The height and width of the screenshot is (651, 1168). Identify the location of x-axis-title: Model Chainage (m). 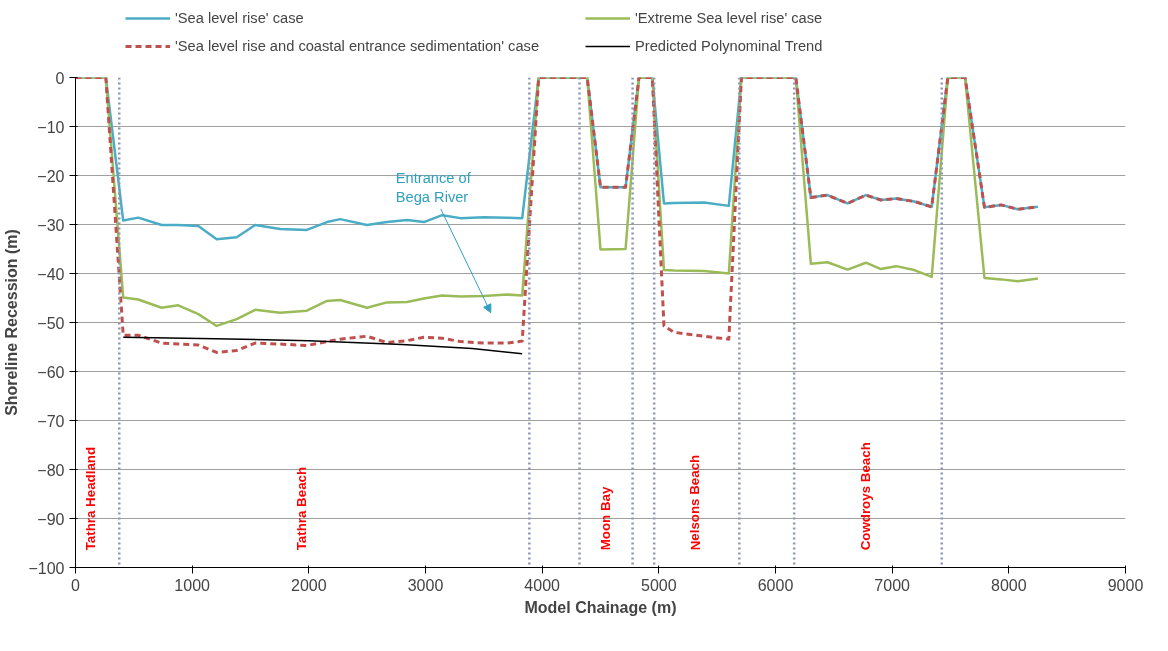
(600, 607).